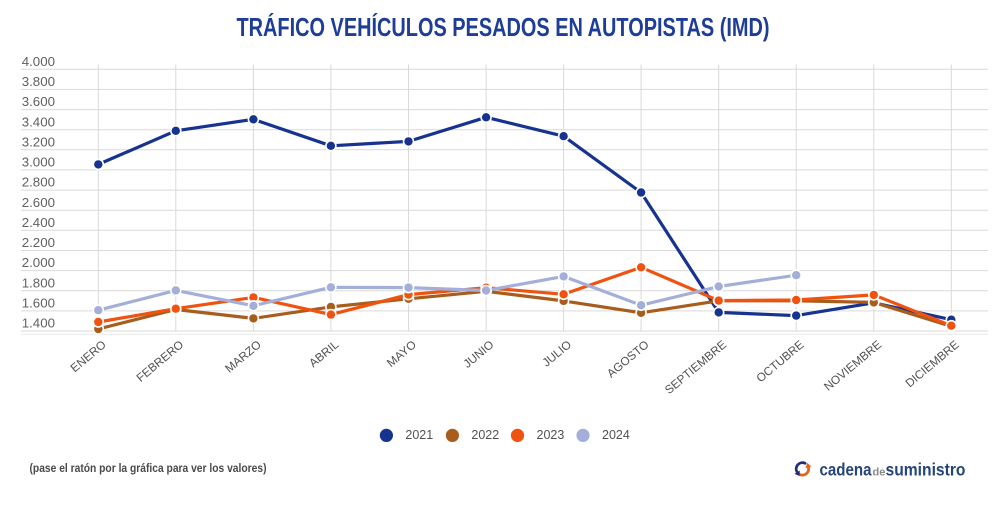 The width and height of the screenshot is (1000, 505). What do you see at coordinates (551, 435) in the screenshot?
I see `svg-text: 2023` at bounding box center [551, 435].